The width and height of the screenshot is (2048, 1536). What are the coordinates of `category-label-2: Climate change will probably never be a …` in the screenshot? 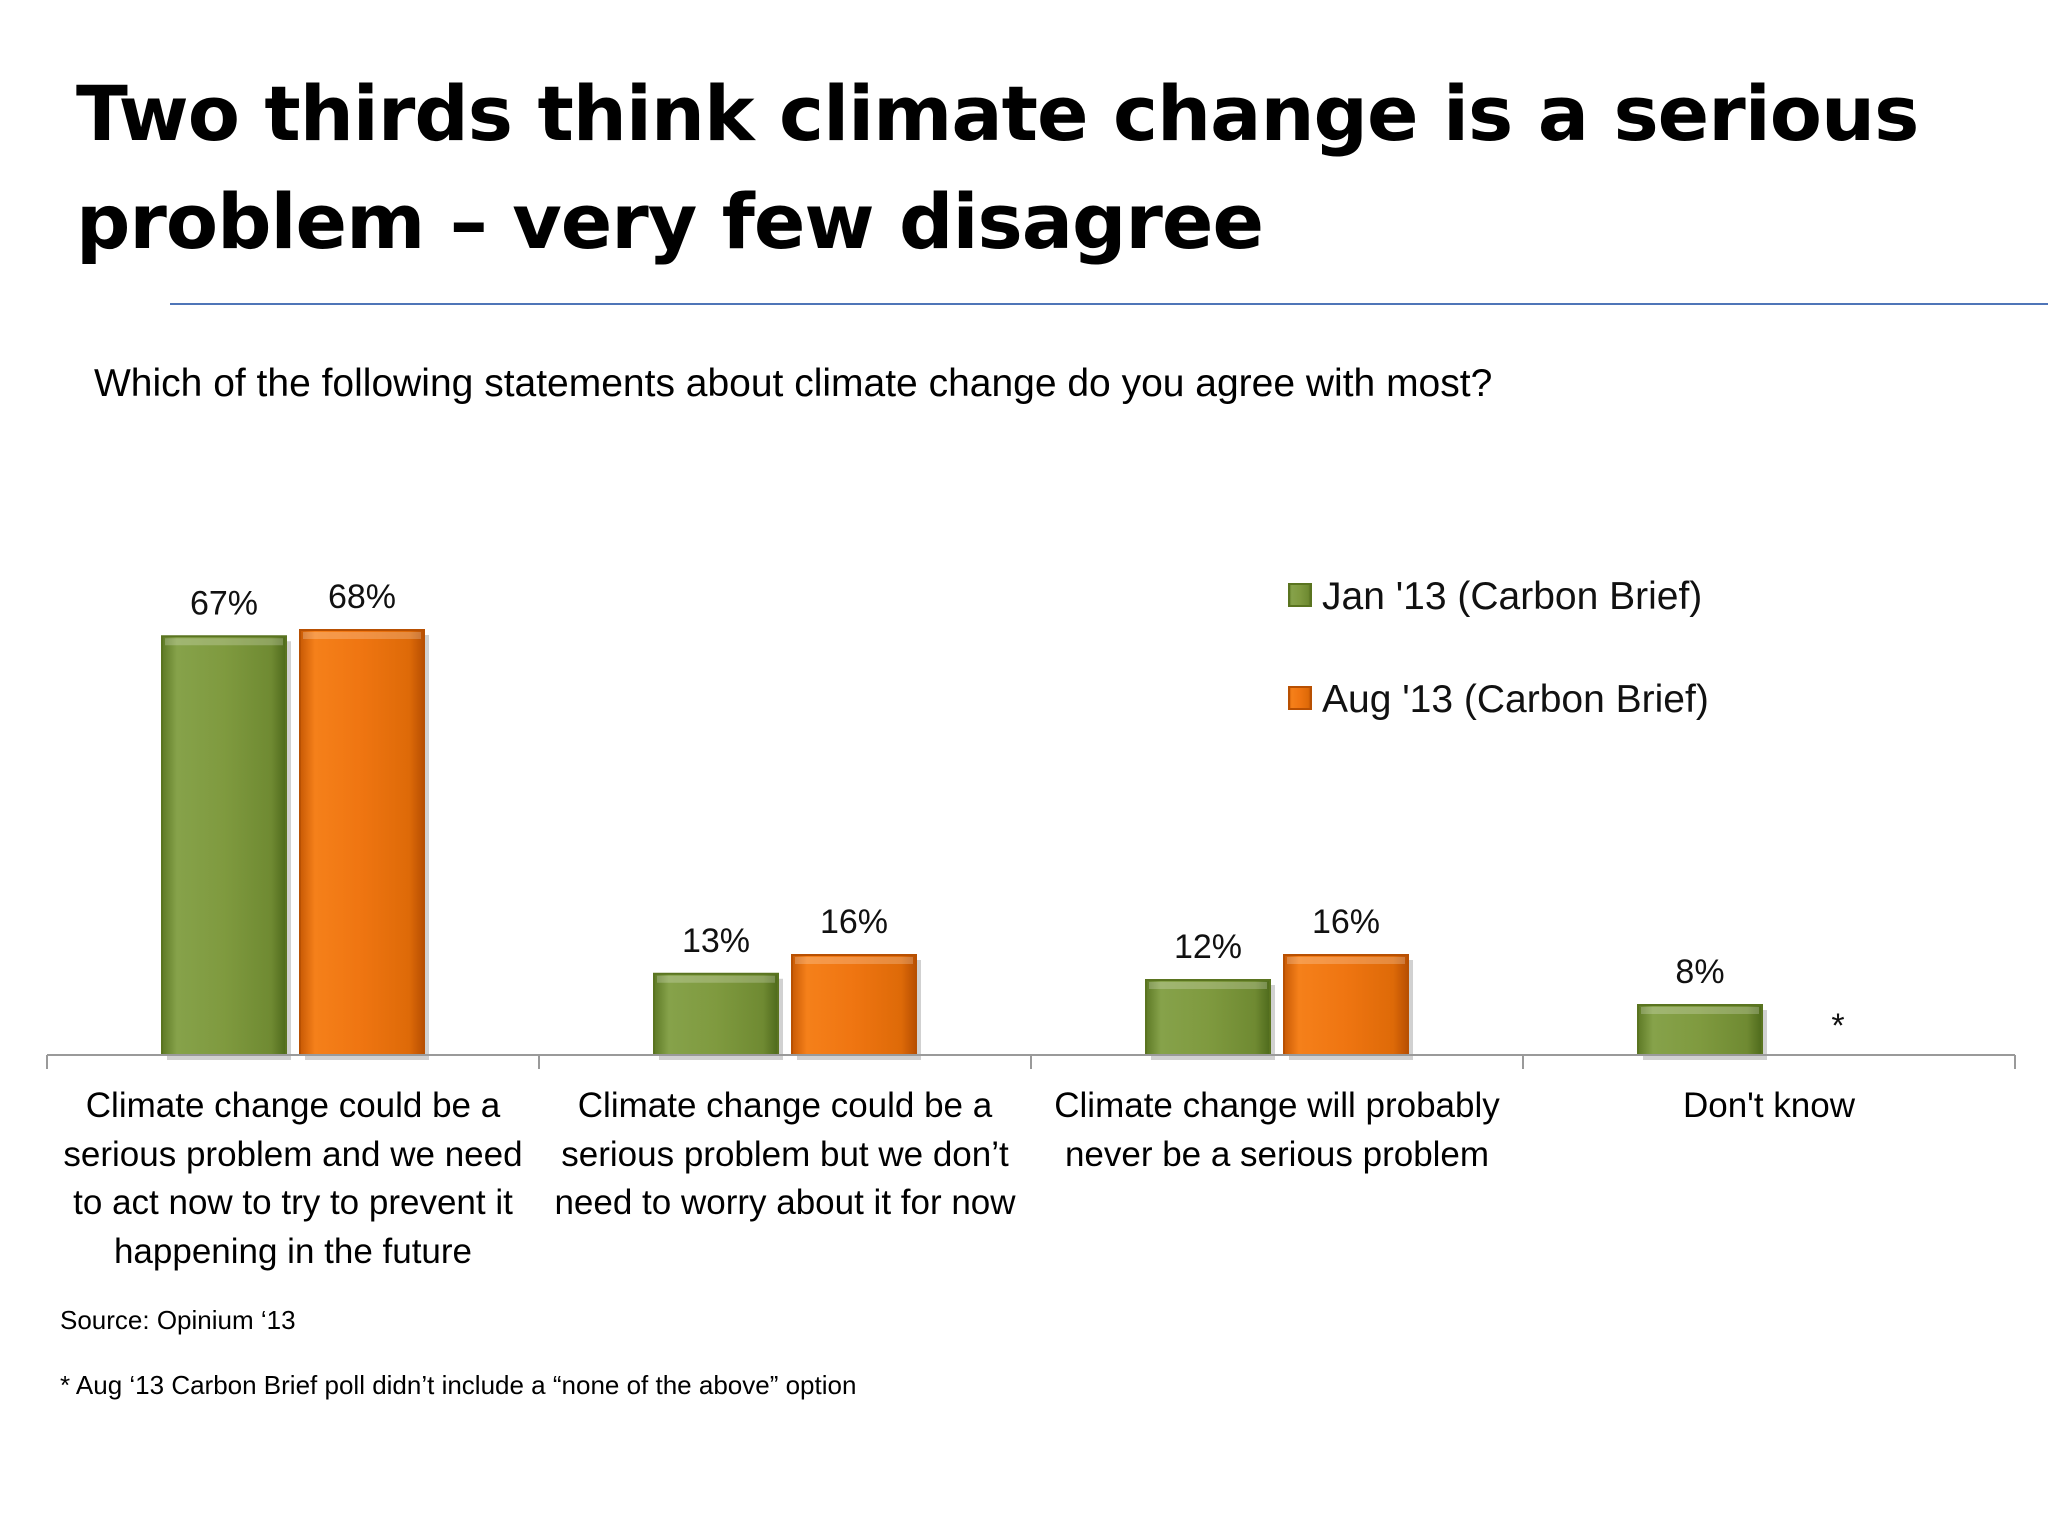 It's located at (1277, 1130).